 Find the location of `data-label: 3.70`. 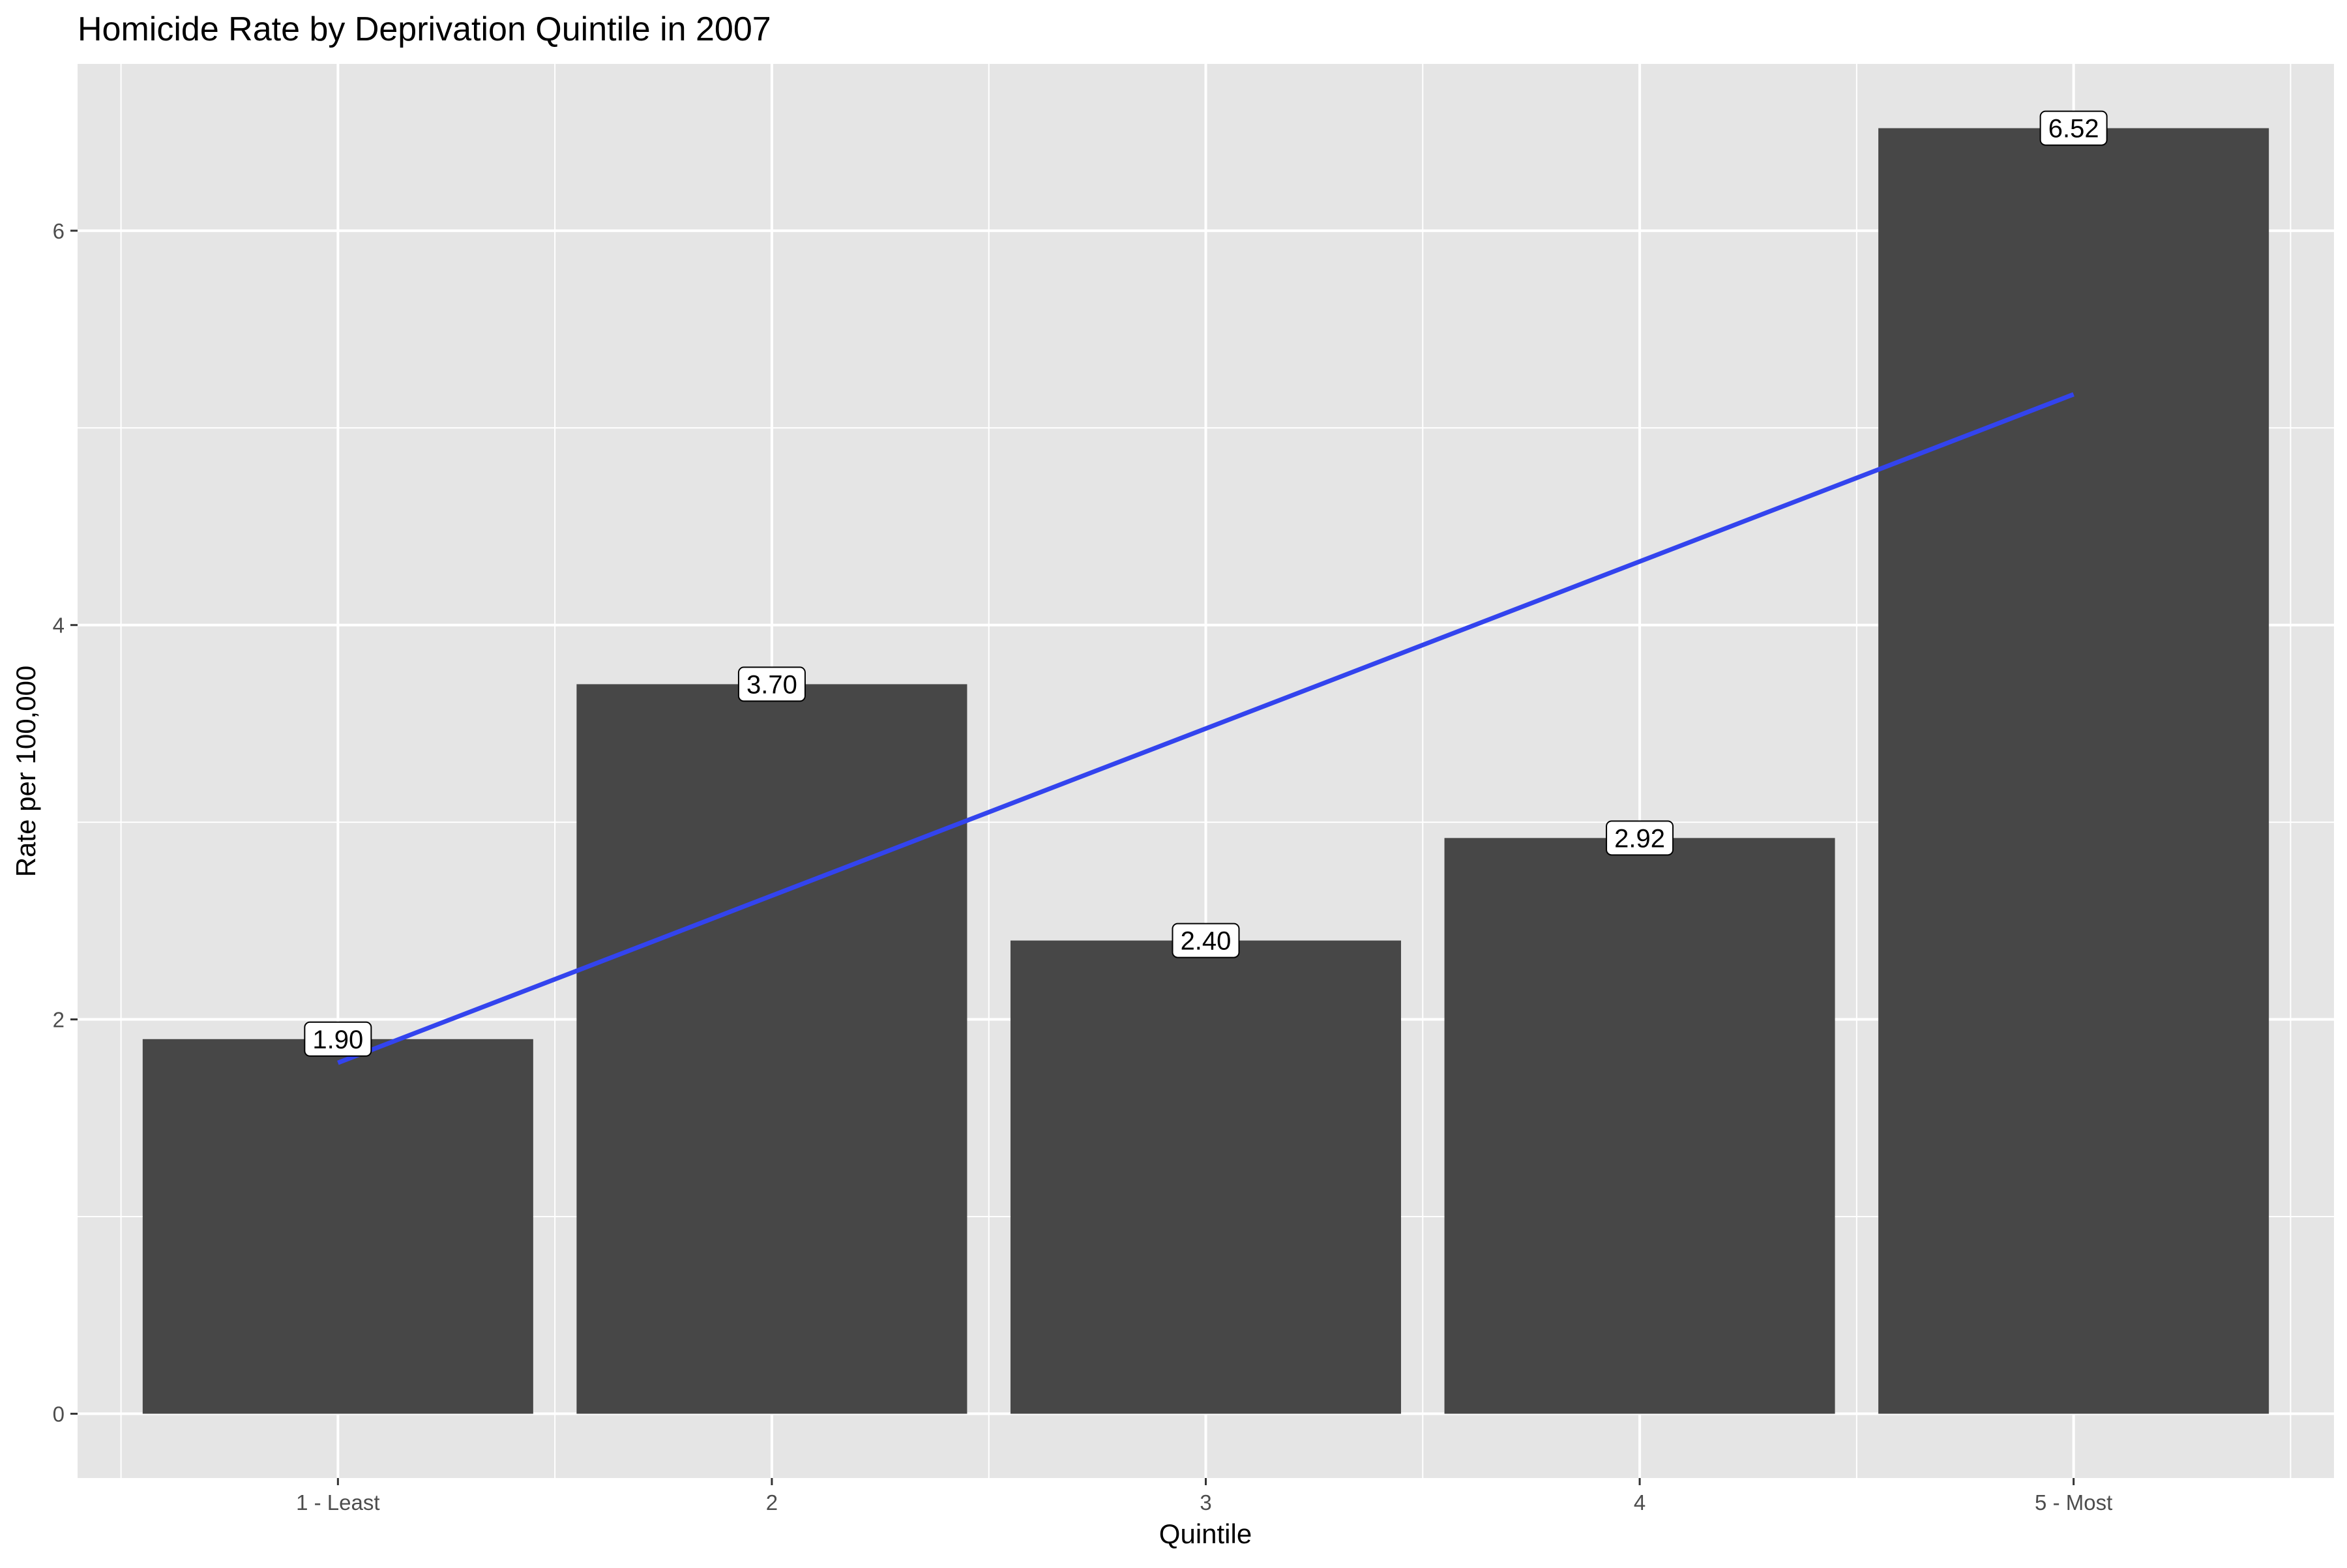

data-label: 3.70 is located at coordinates (771, 684).